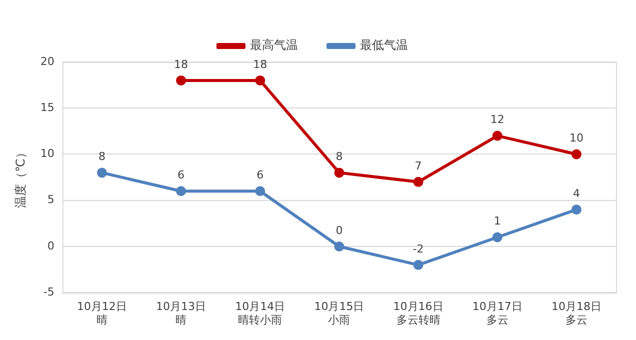 The height and width of the screenshot is (340, 636). What do you see at coordinates (418, 165) in the screenshot?
I see `data-label: 7` at bounding box center [418, 165].